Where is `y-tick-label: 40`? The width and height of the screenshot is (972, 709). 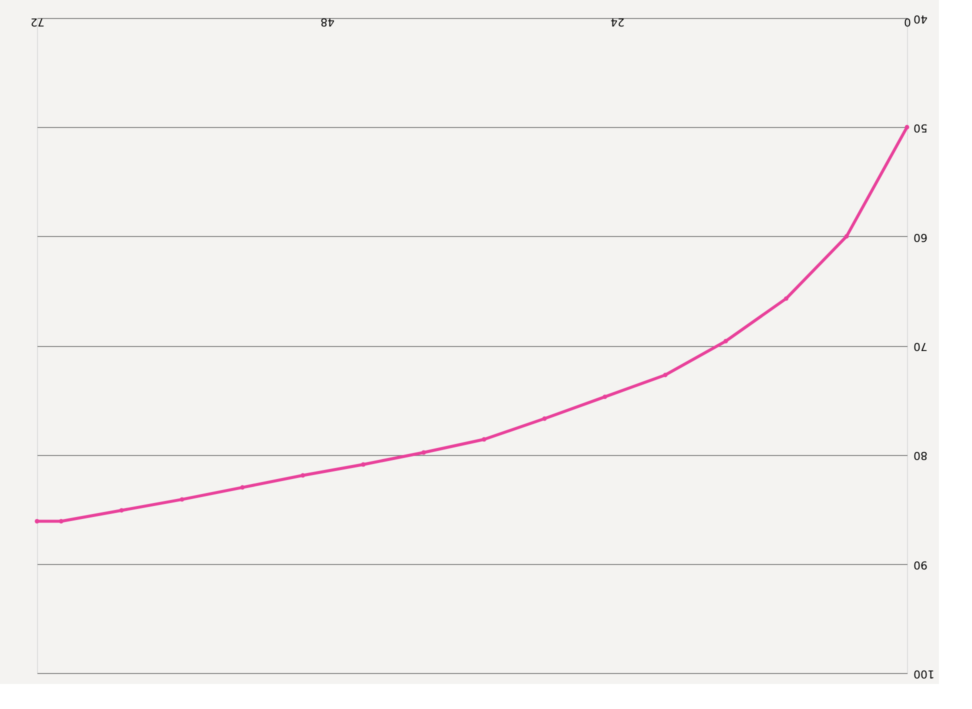 y-tick-label: 40 is located at coordinates (921, 19).